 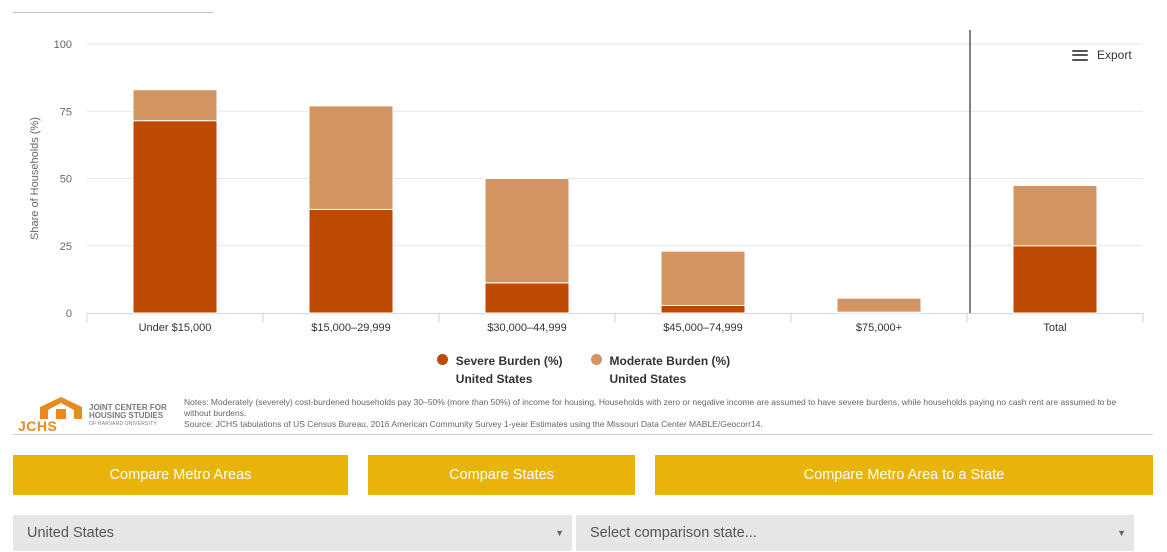 I want to click on compare-states-button: Compare States, so click(x=501, y=475).